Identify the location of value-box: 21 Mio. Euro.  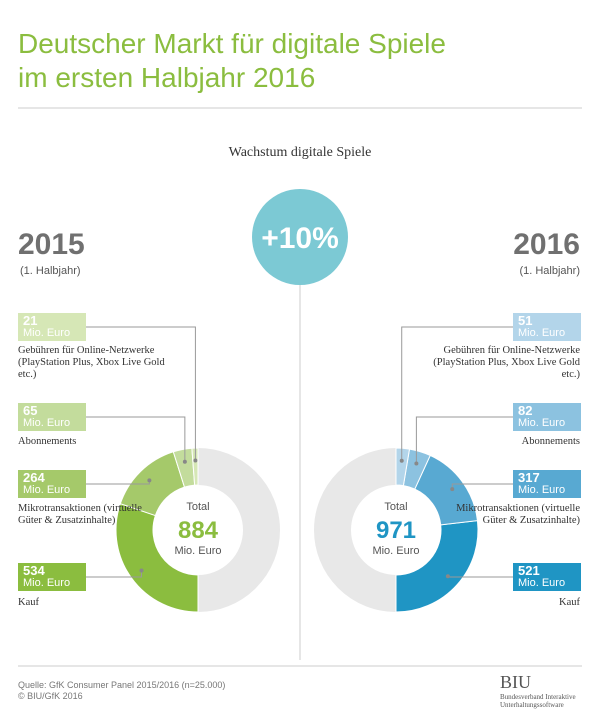
(52, 327).